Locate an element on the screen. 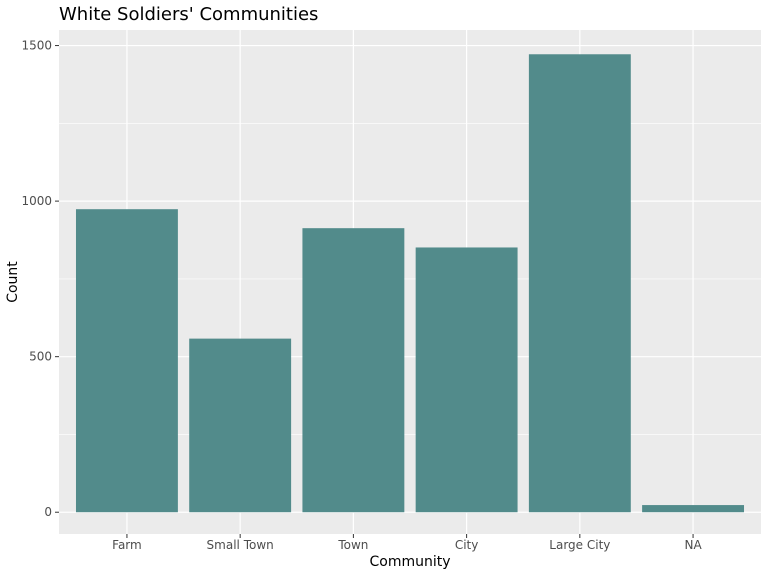  x-tick-label: Large City is located at coordinates (579, 545).